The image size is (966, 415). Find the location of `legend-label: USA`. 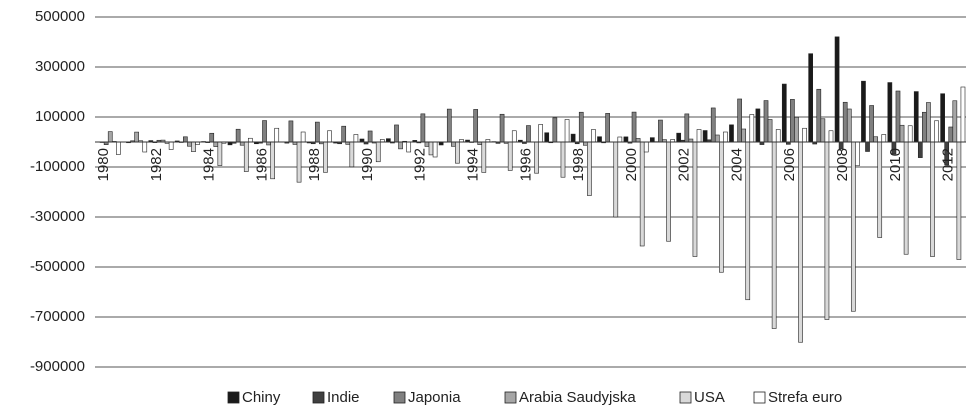

legend-label: USA is located at coordinates (709, 397).